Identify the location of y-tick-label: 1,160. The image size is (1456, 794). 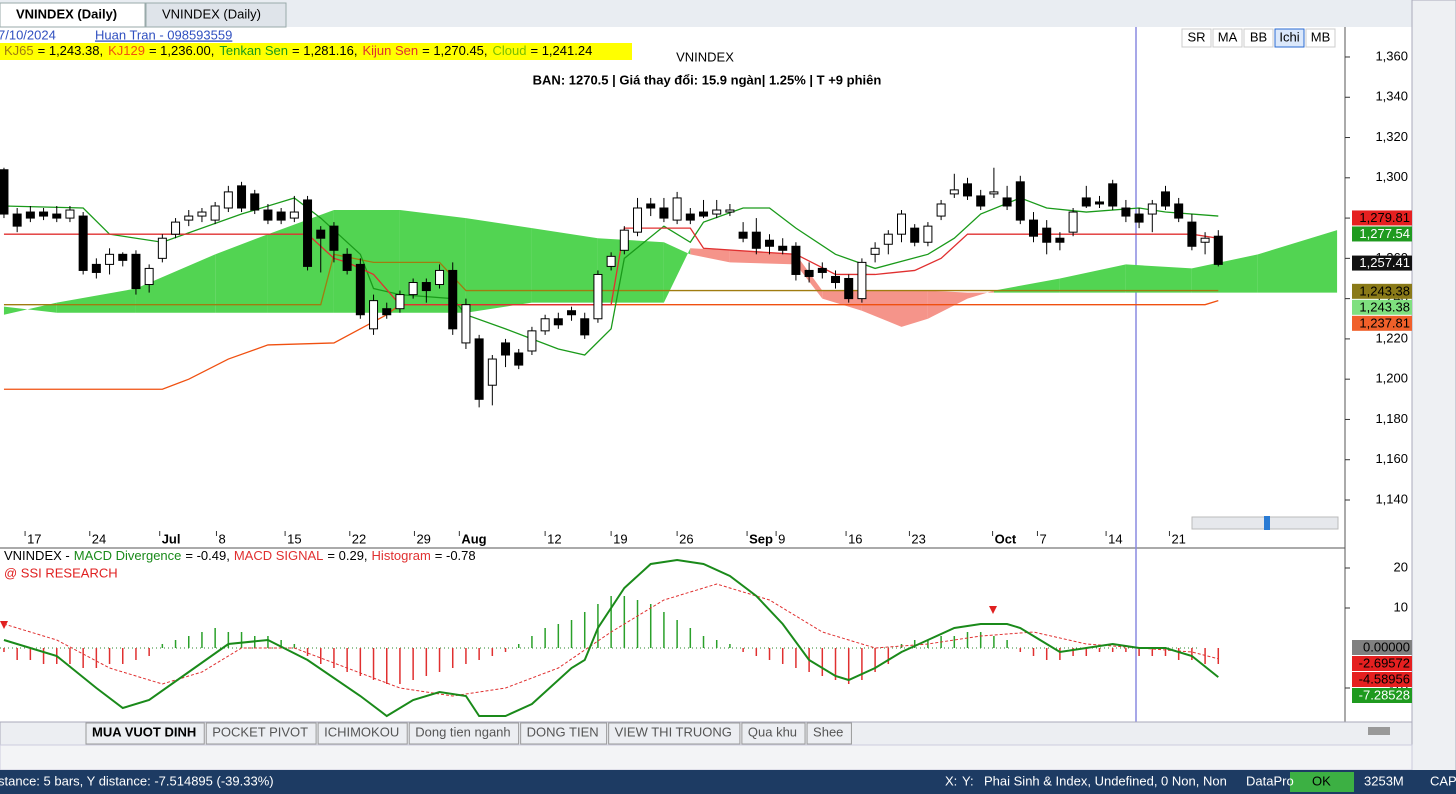
(1391, 458).